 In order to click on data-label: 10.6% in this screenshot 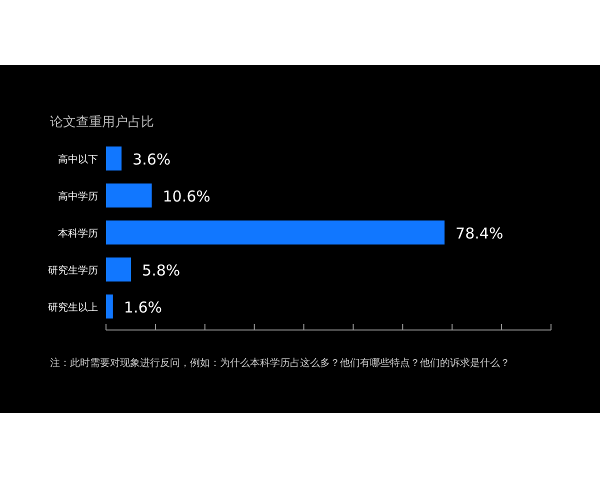, I will do `click(186, 197)`.